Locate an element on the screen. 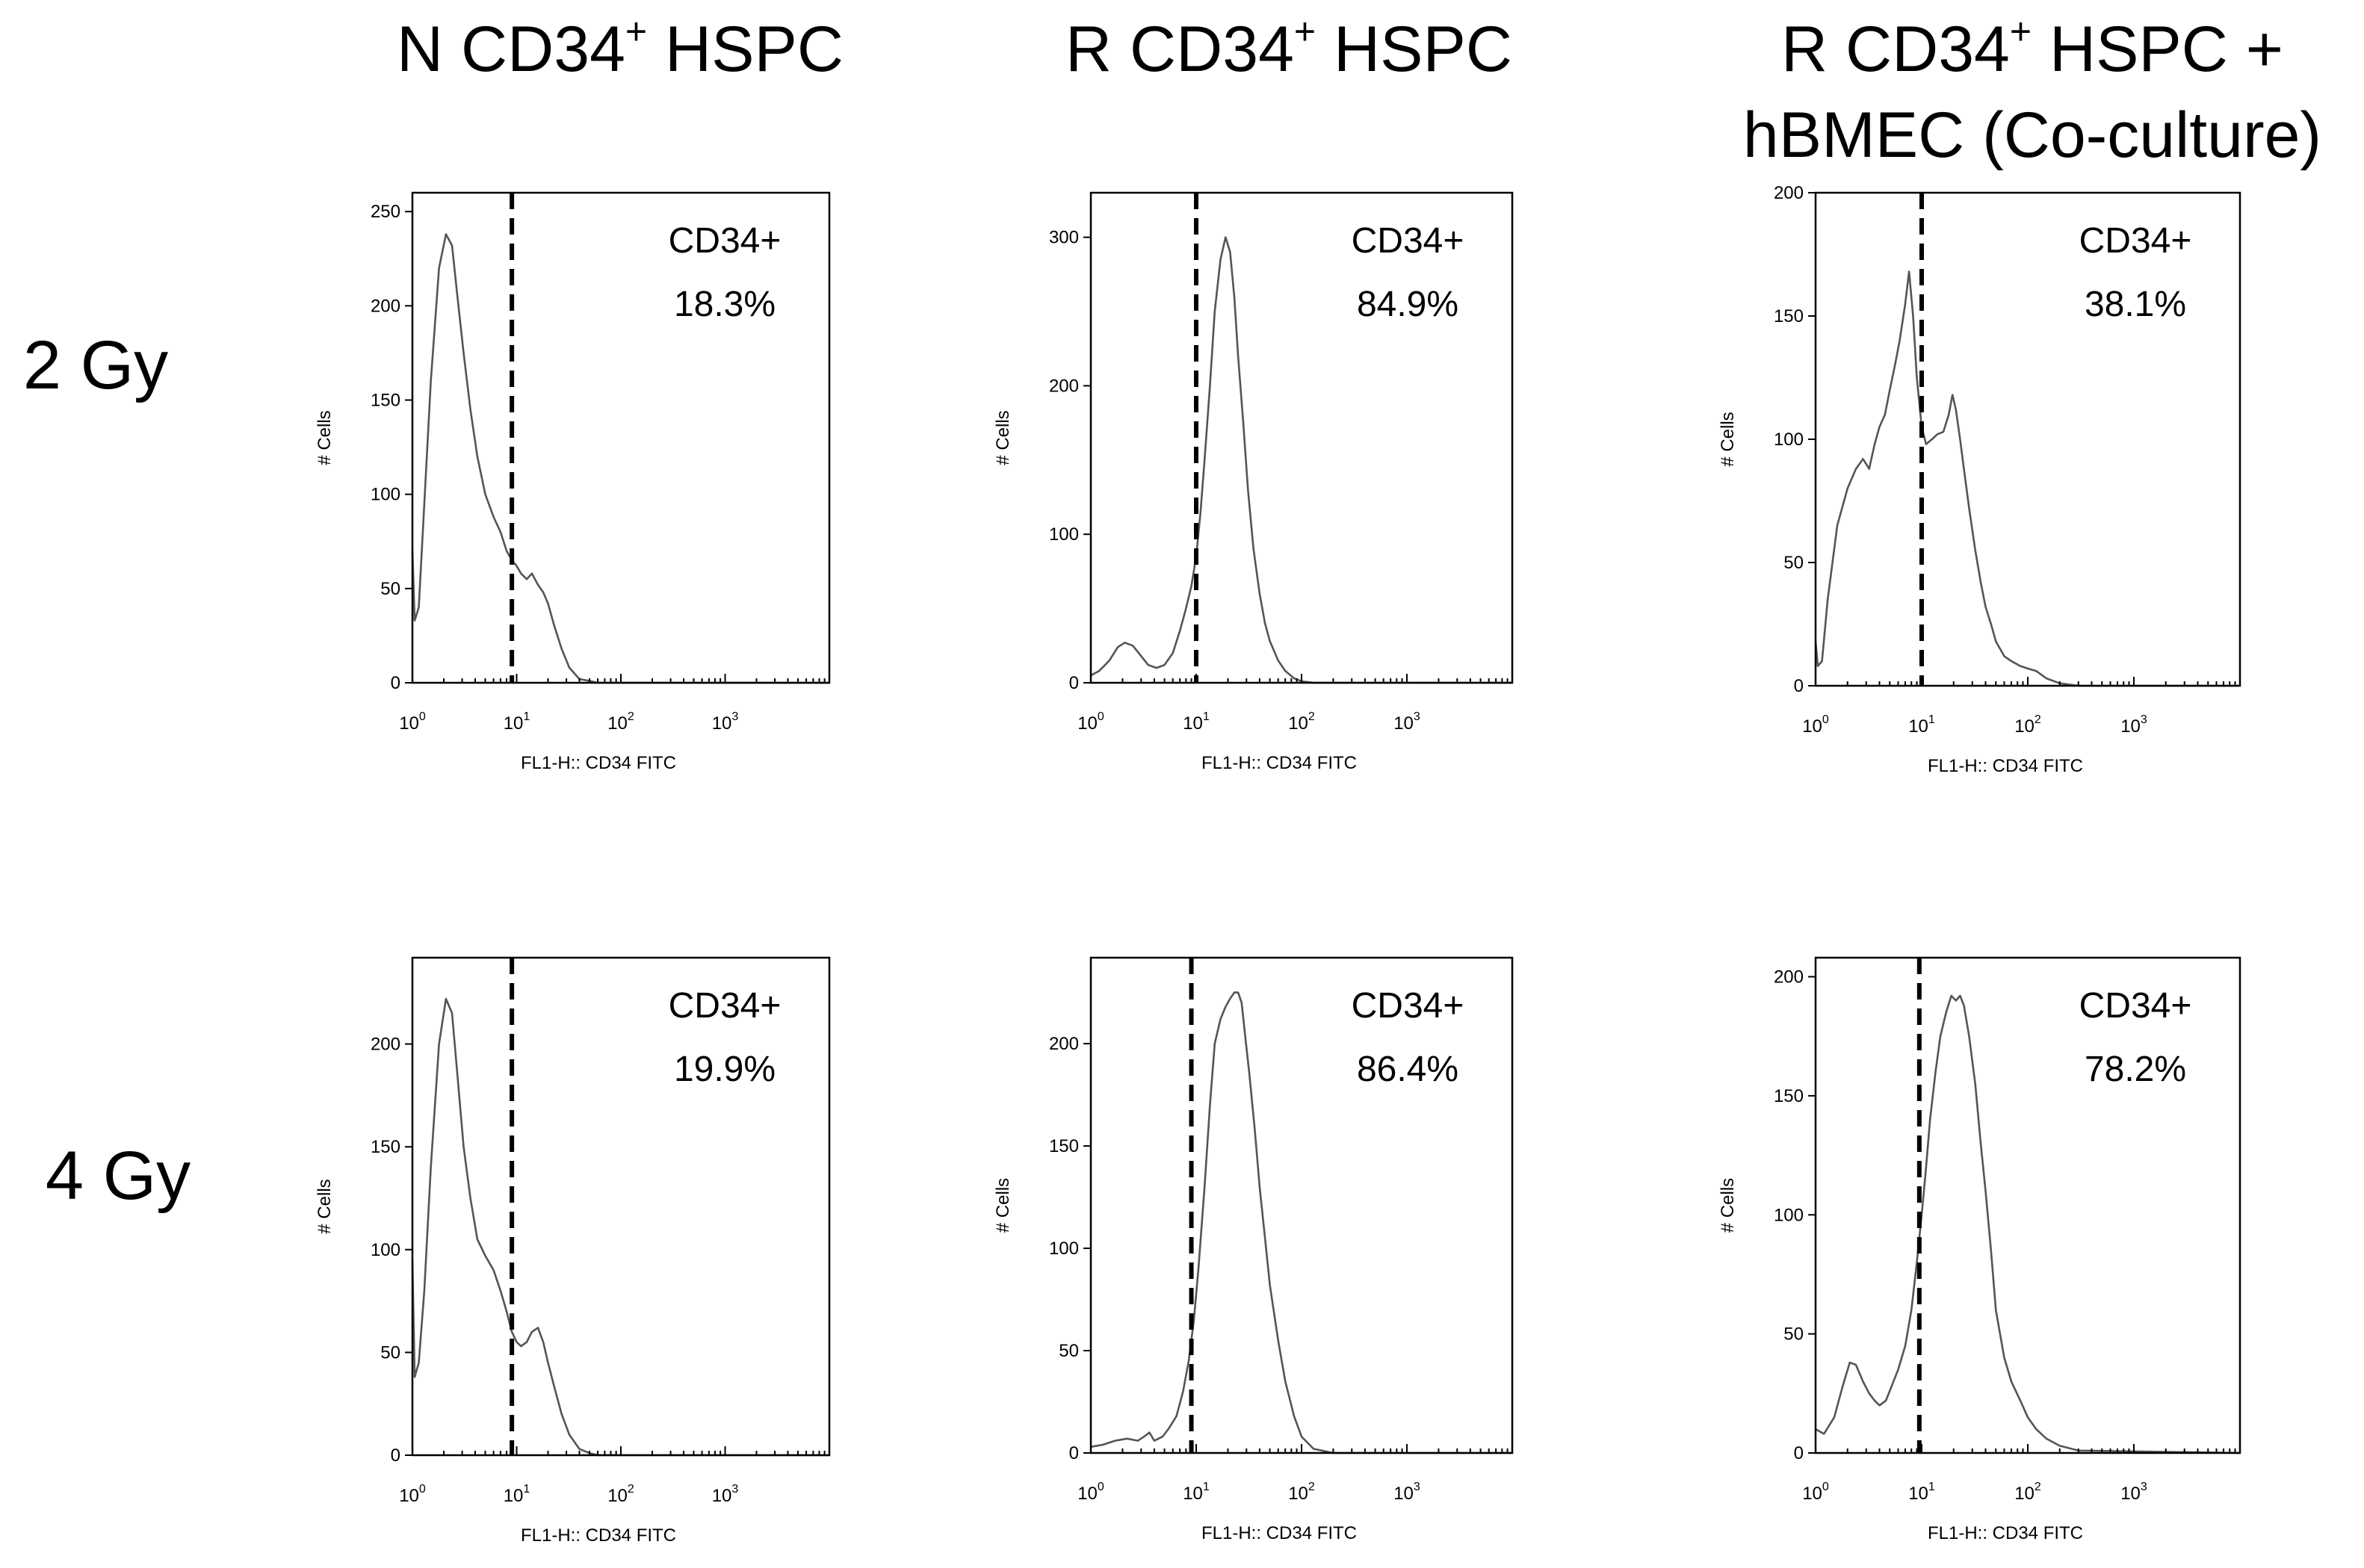 This screenshot has width=2364, height=1568. annotation-percent: 84.9% is located at coordinates (1407, 305).